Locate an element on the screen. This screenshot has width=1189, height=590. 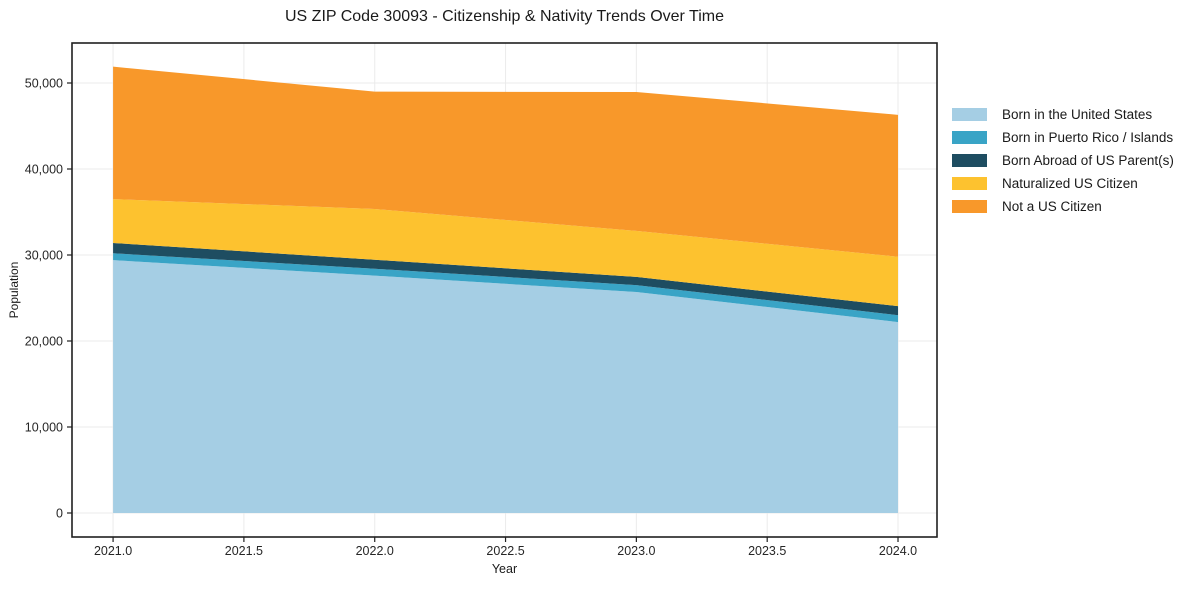
area-born-in-puerto-rico-islands is located at coordinates (506, 288).